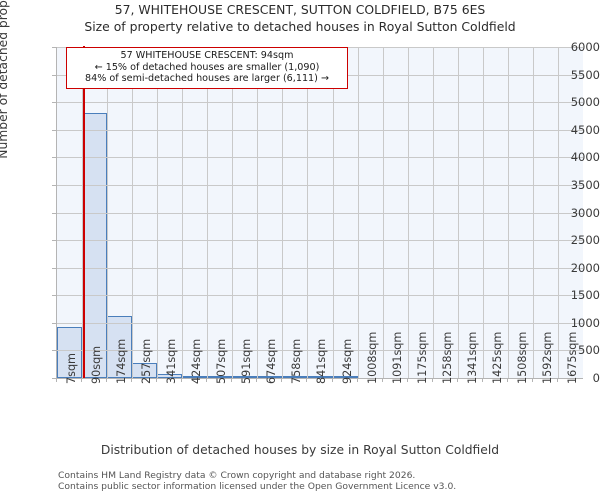 The height and width of the screenshot is (500, 600). Describe the element at coordinates (447, 357) in the screenshot. I see `x-axis-tick-label: 1258sqm` at that location.